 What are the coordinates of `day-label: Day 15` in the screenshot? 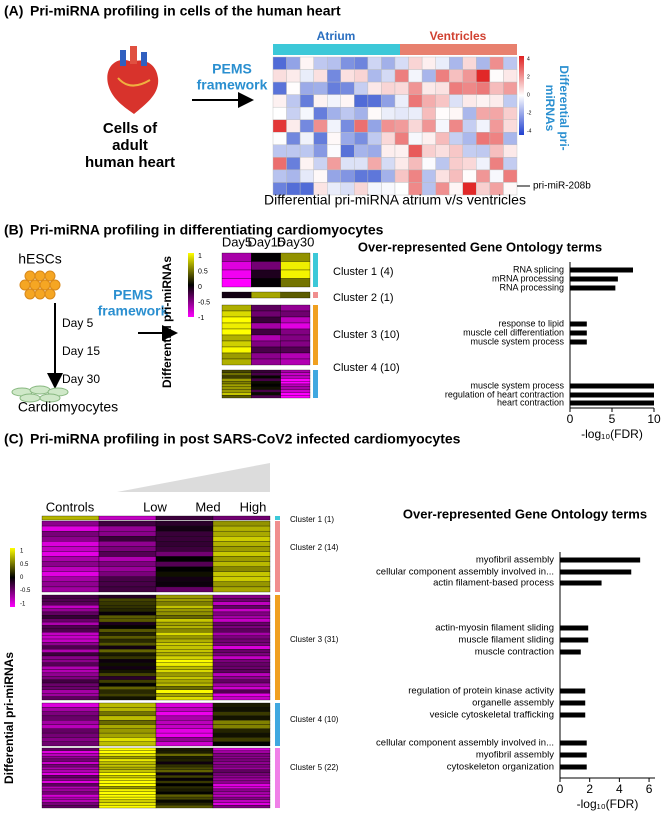 It's located at (81, 351).